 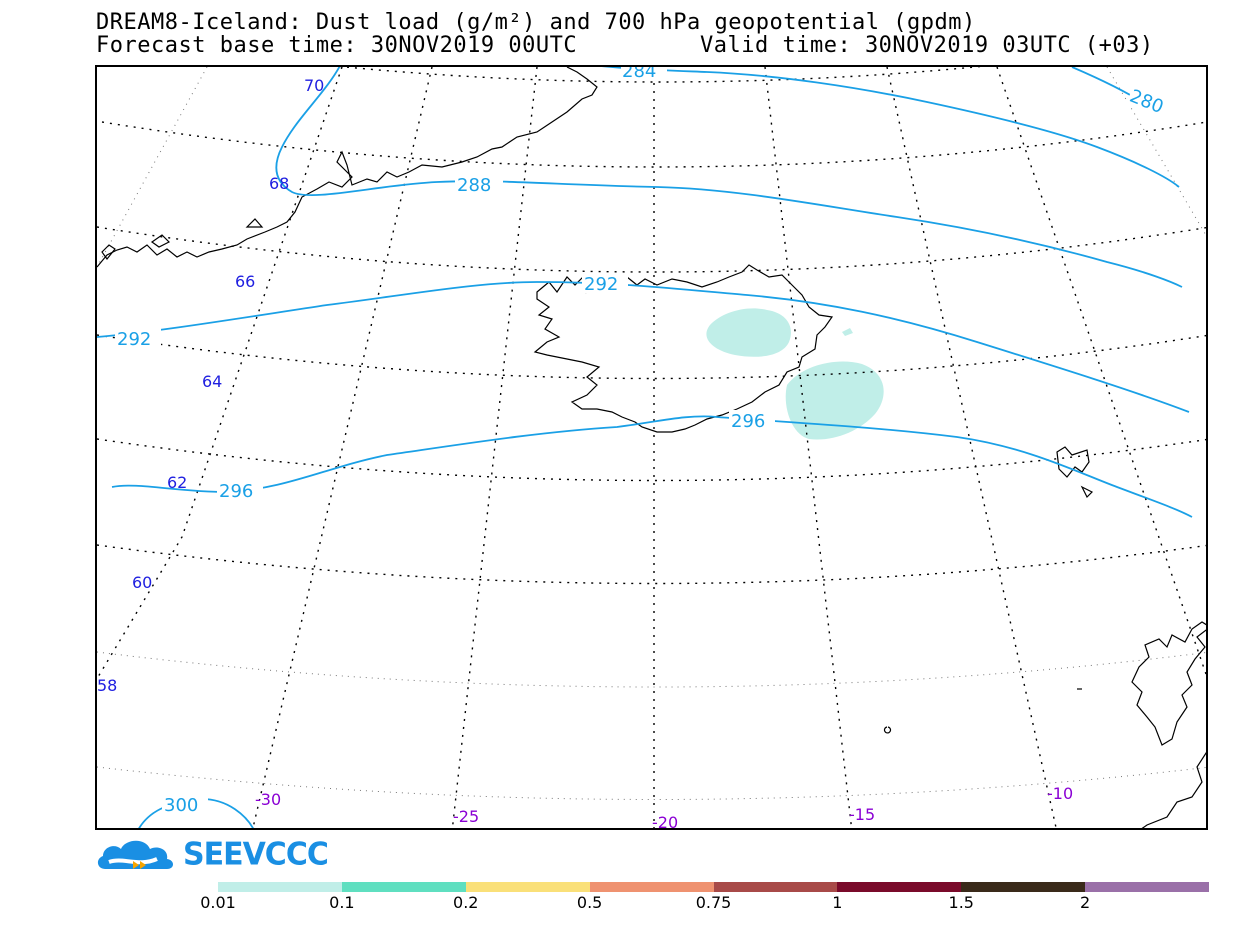 What do you see at coordinates (245, 281) in the screenshot?
I see `lat-label-66: 66` at bounding box center [245, 281].